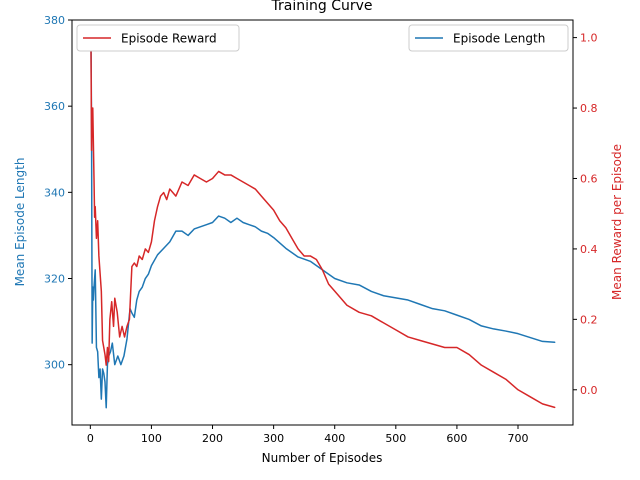 Image resolution: width=640 pixels, height=480 pixels. What do you see at coordinates (169, 39) in the screenshot?
I see `legend-reward-label: Episode Reward` at bounding box center [169, 39].